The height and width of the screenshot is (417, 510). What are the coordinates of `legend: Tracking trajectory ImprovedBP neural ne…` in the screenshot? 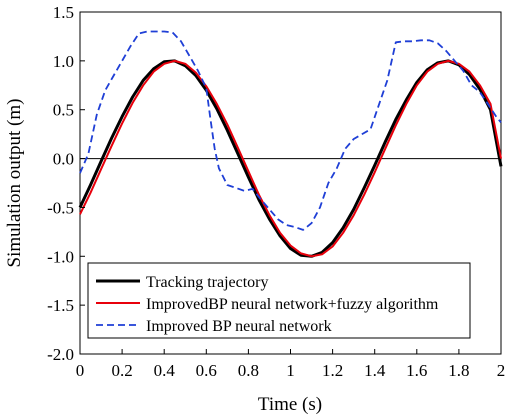 It's located at (279, 300).